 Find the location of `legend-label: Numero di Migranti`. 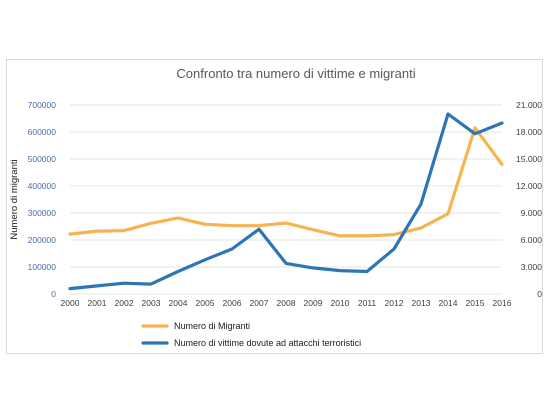

legend-label: Numero di Migranti is located at coordinates (212, 326).